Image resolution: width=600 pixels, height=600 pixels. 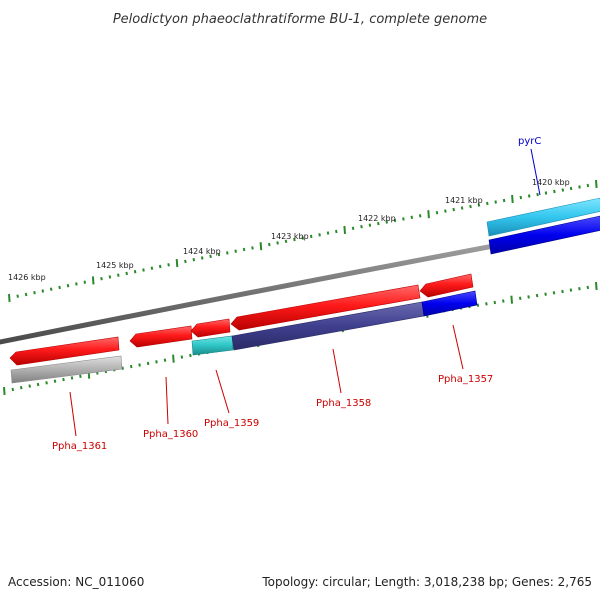 I want to click on gene-pyrC, so click(x=543, y=217).